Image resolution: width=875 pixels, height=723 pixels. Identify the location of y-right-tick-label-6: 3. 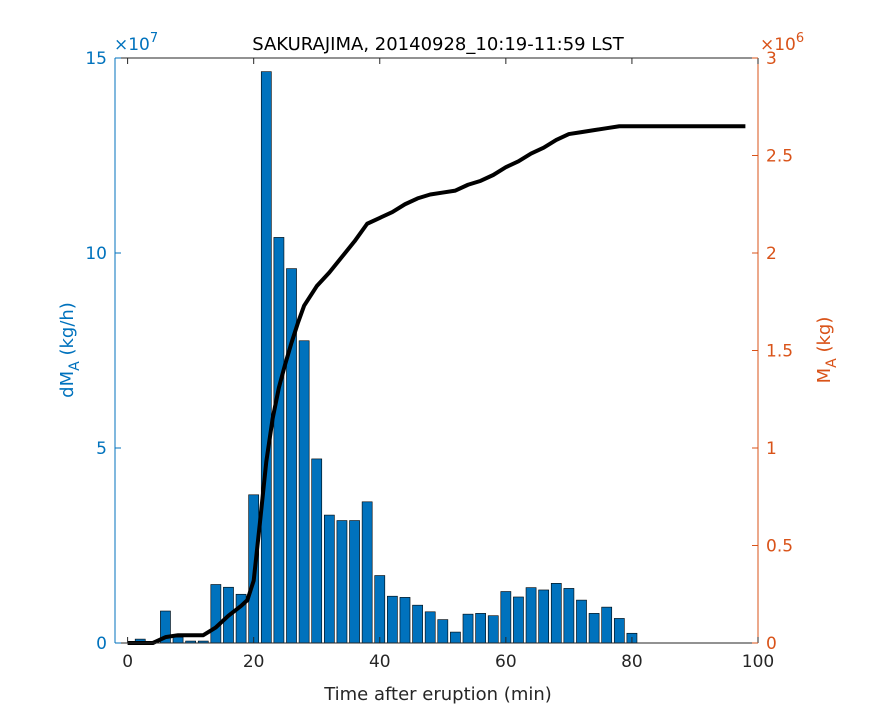
(771, 59).